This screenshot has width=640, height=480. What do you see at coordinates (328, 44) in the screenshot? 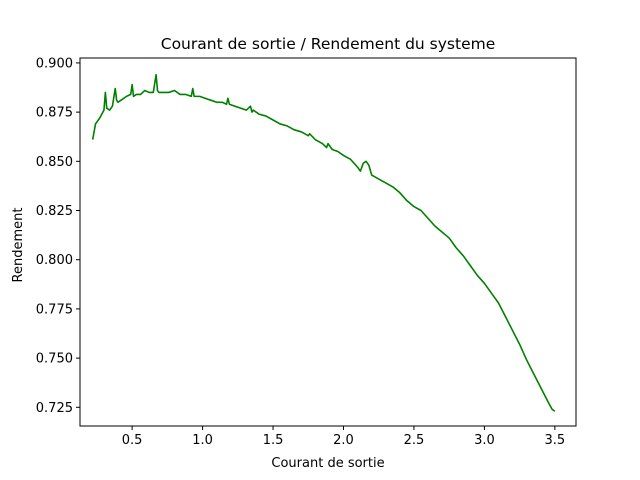
I see `chart-title: Courant de sortie / Rendement du systeme` at bounding box center [328, 44].